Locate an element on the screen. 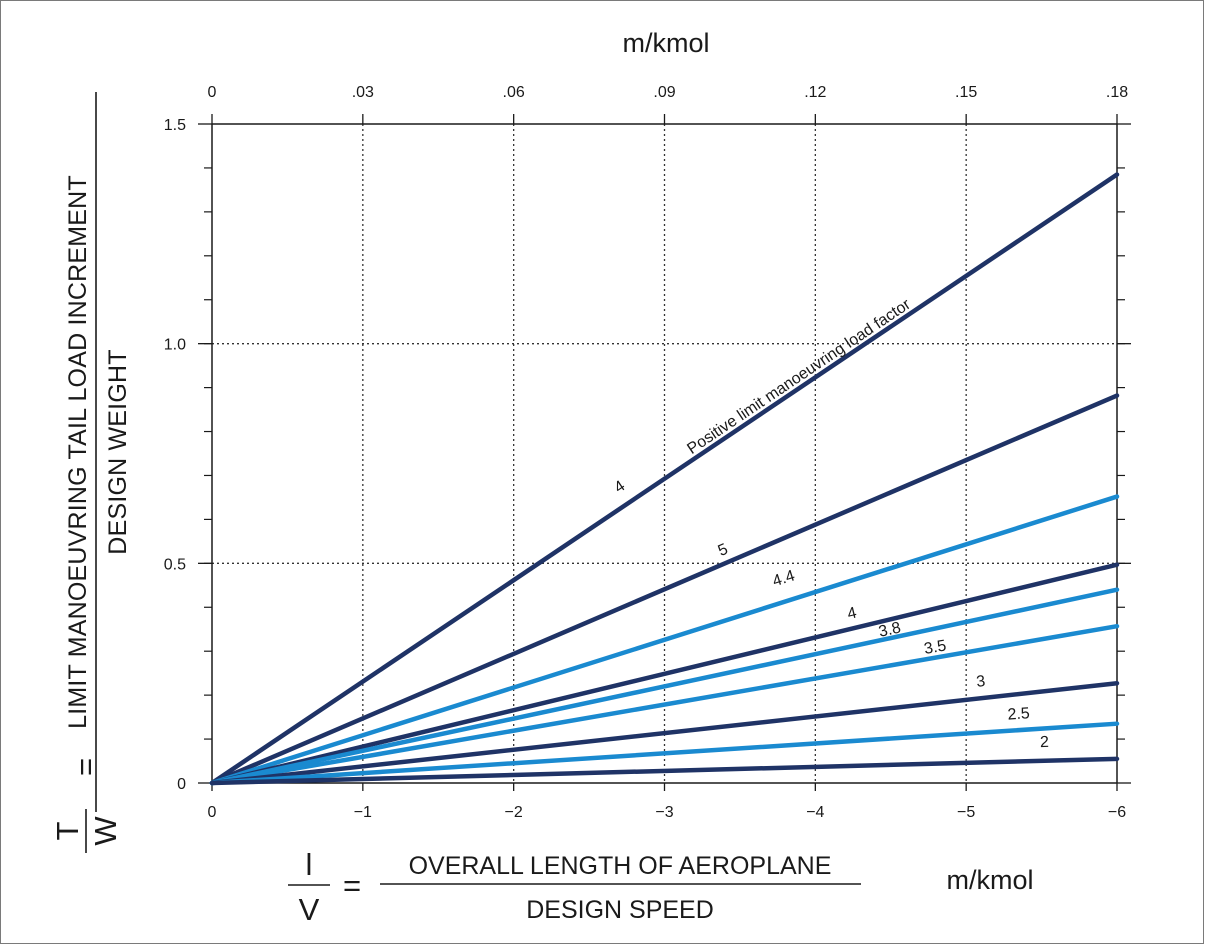  y-label-equals-wrap: = is located at coordinates (85, 767).